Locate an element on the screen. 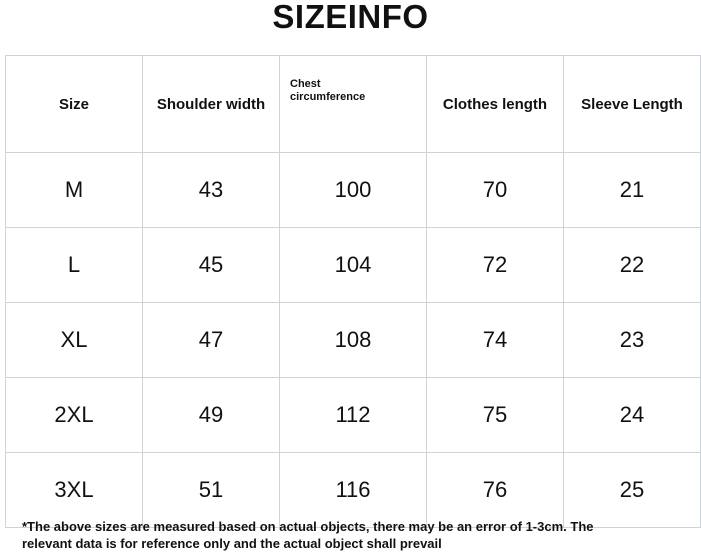 The height and width of the screenshot is (558, 701). table-cell: 72 is located at coordinates (495, 265).